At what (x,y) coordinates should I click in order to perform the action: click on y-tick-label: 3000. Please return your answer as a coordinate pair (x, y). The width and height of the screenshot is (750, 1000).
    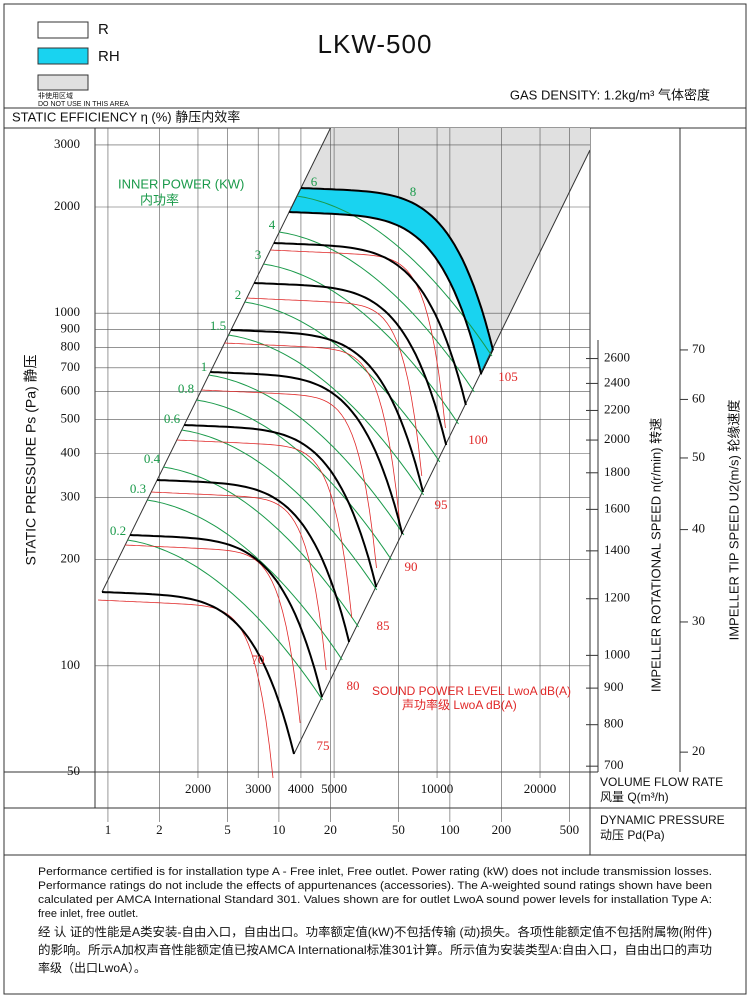
    Looking at the image, I should click on (67, 143).